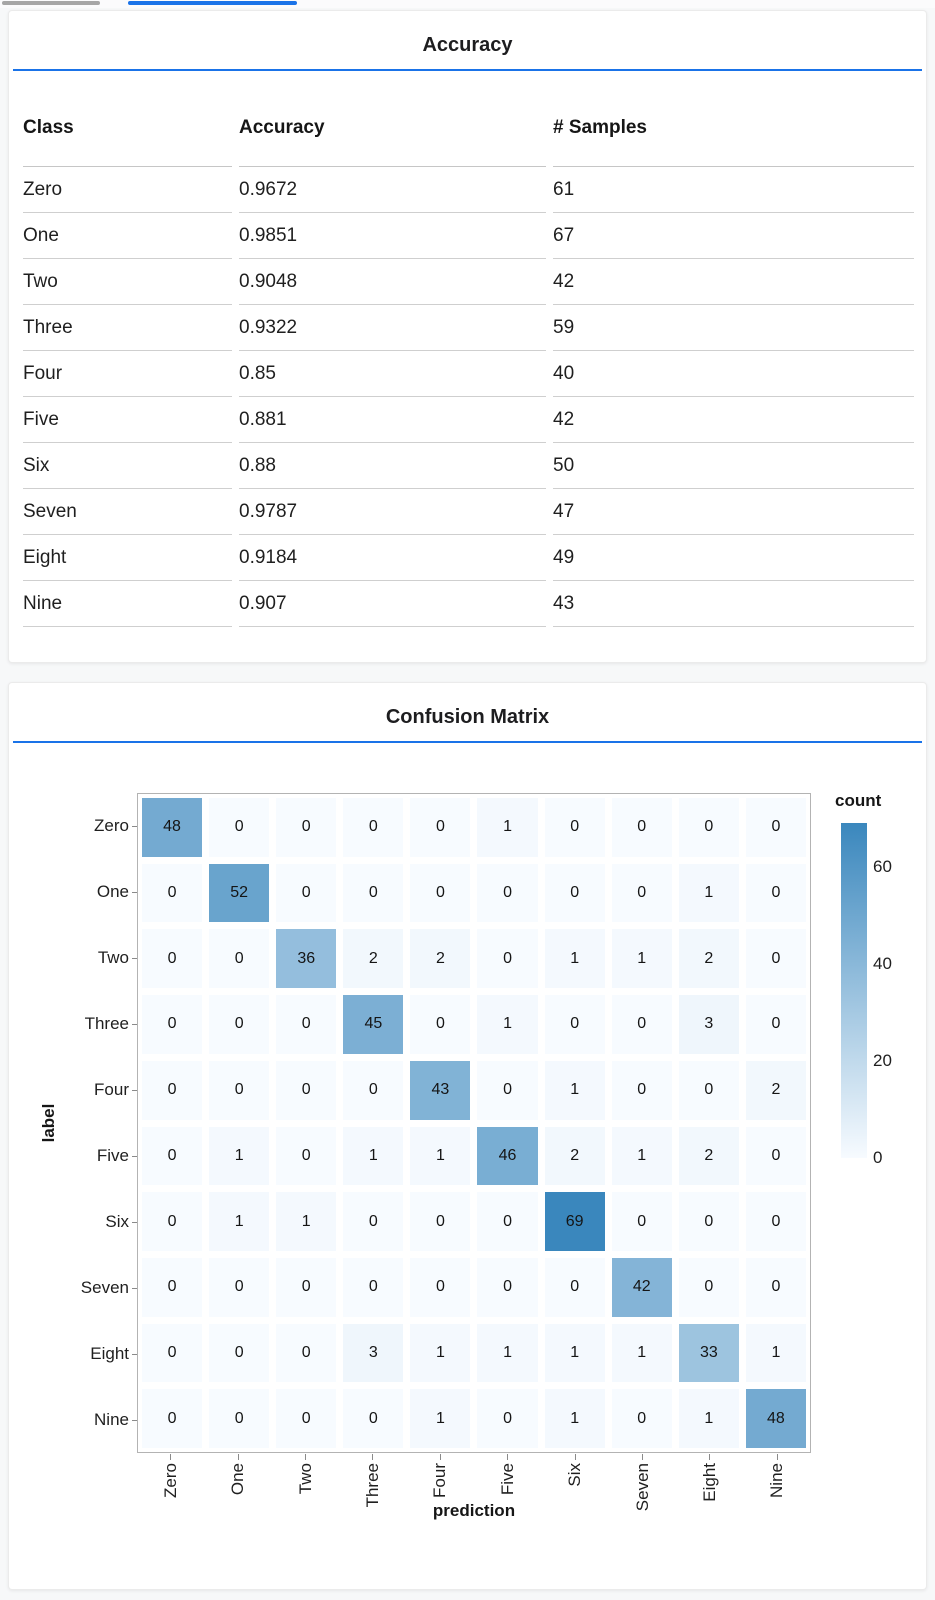 This screenshot has height=1600, width=935. I want to click on table-cell: 0.9851, so click(392, 236).